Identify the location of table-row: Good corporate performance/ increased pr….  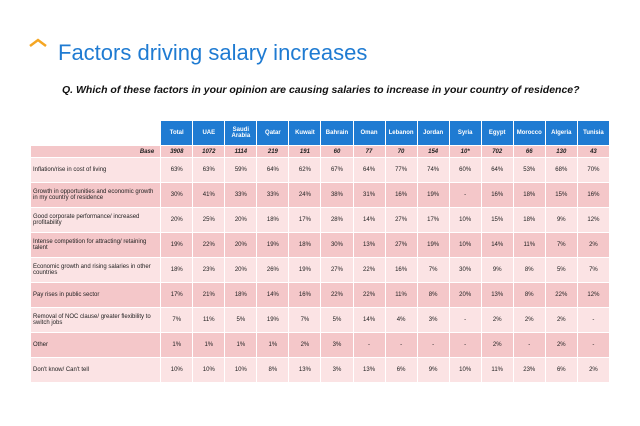
(320, 220).